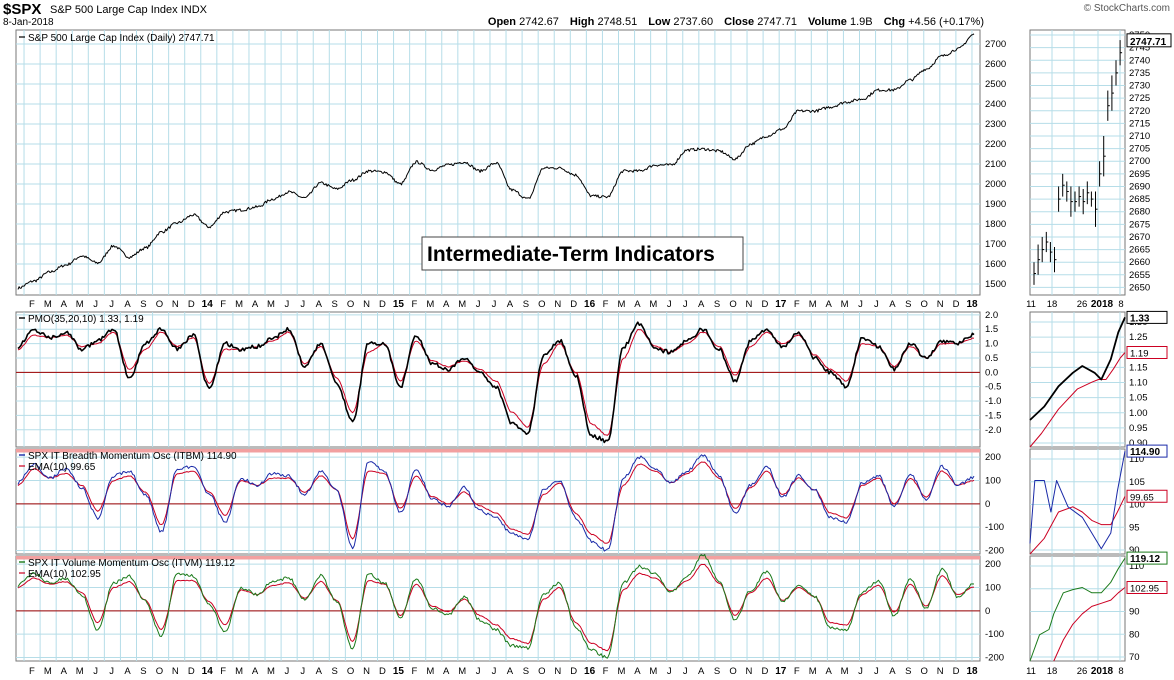 Image resolution: width=1174 pixels, height=680 pixels. Describe the element at coordinates (993, 401) in the screenshot. I see `pmo-y-tick-label: -1.0` at that location.